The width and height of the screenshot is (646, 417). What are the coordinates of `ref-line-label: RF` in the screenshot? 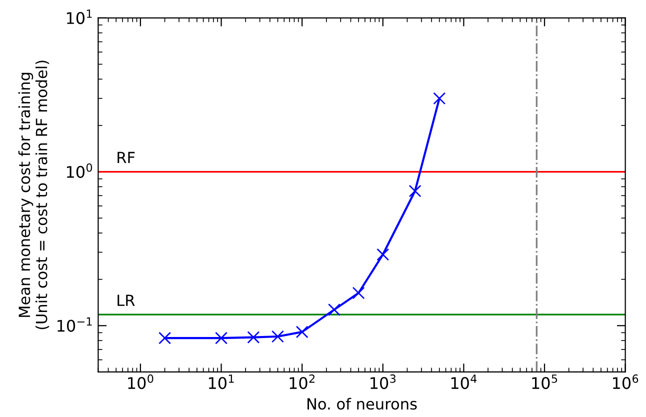 It's located at (126, 158).